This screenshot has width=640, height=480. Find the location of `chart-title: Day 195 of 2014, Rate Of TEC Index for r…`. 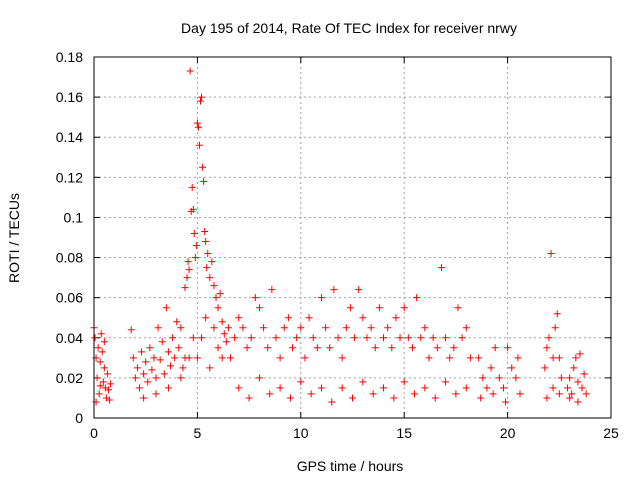

chart-title: Day 195 of 2014, Rate Of TEC Index for r… is located at coordinates (349, 28).